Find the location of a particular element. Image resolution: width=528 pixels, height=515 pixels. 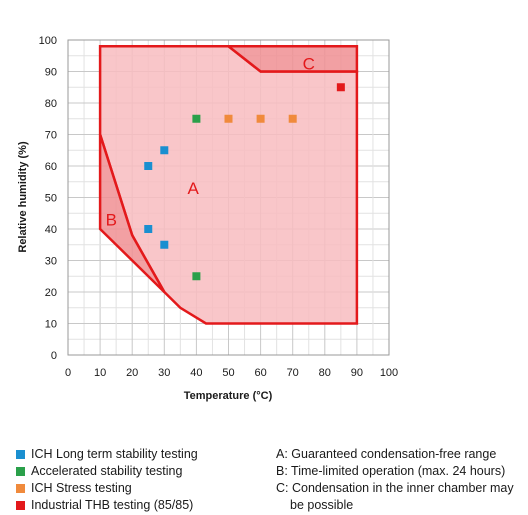

x-tick-label: 0 is located at coordinates (68, 373).